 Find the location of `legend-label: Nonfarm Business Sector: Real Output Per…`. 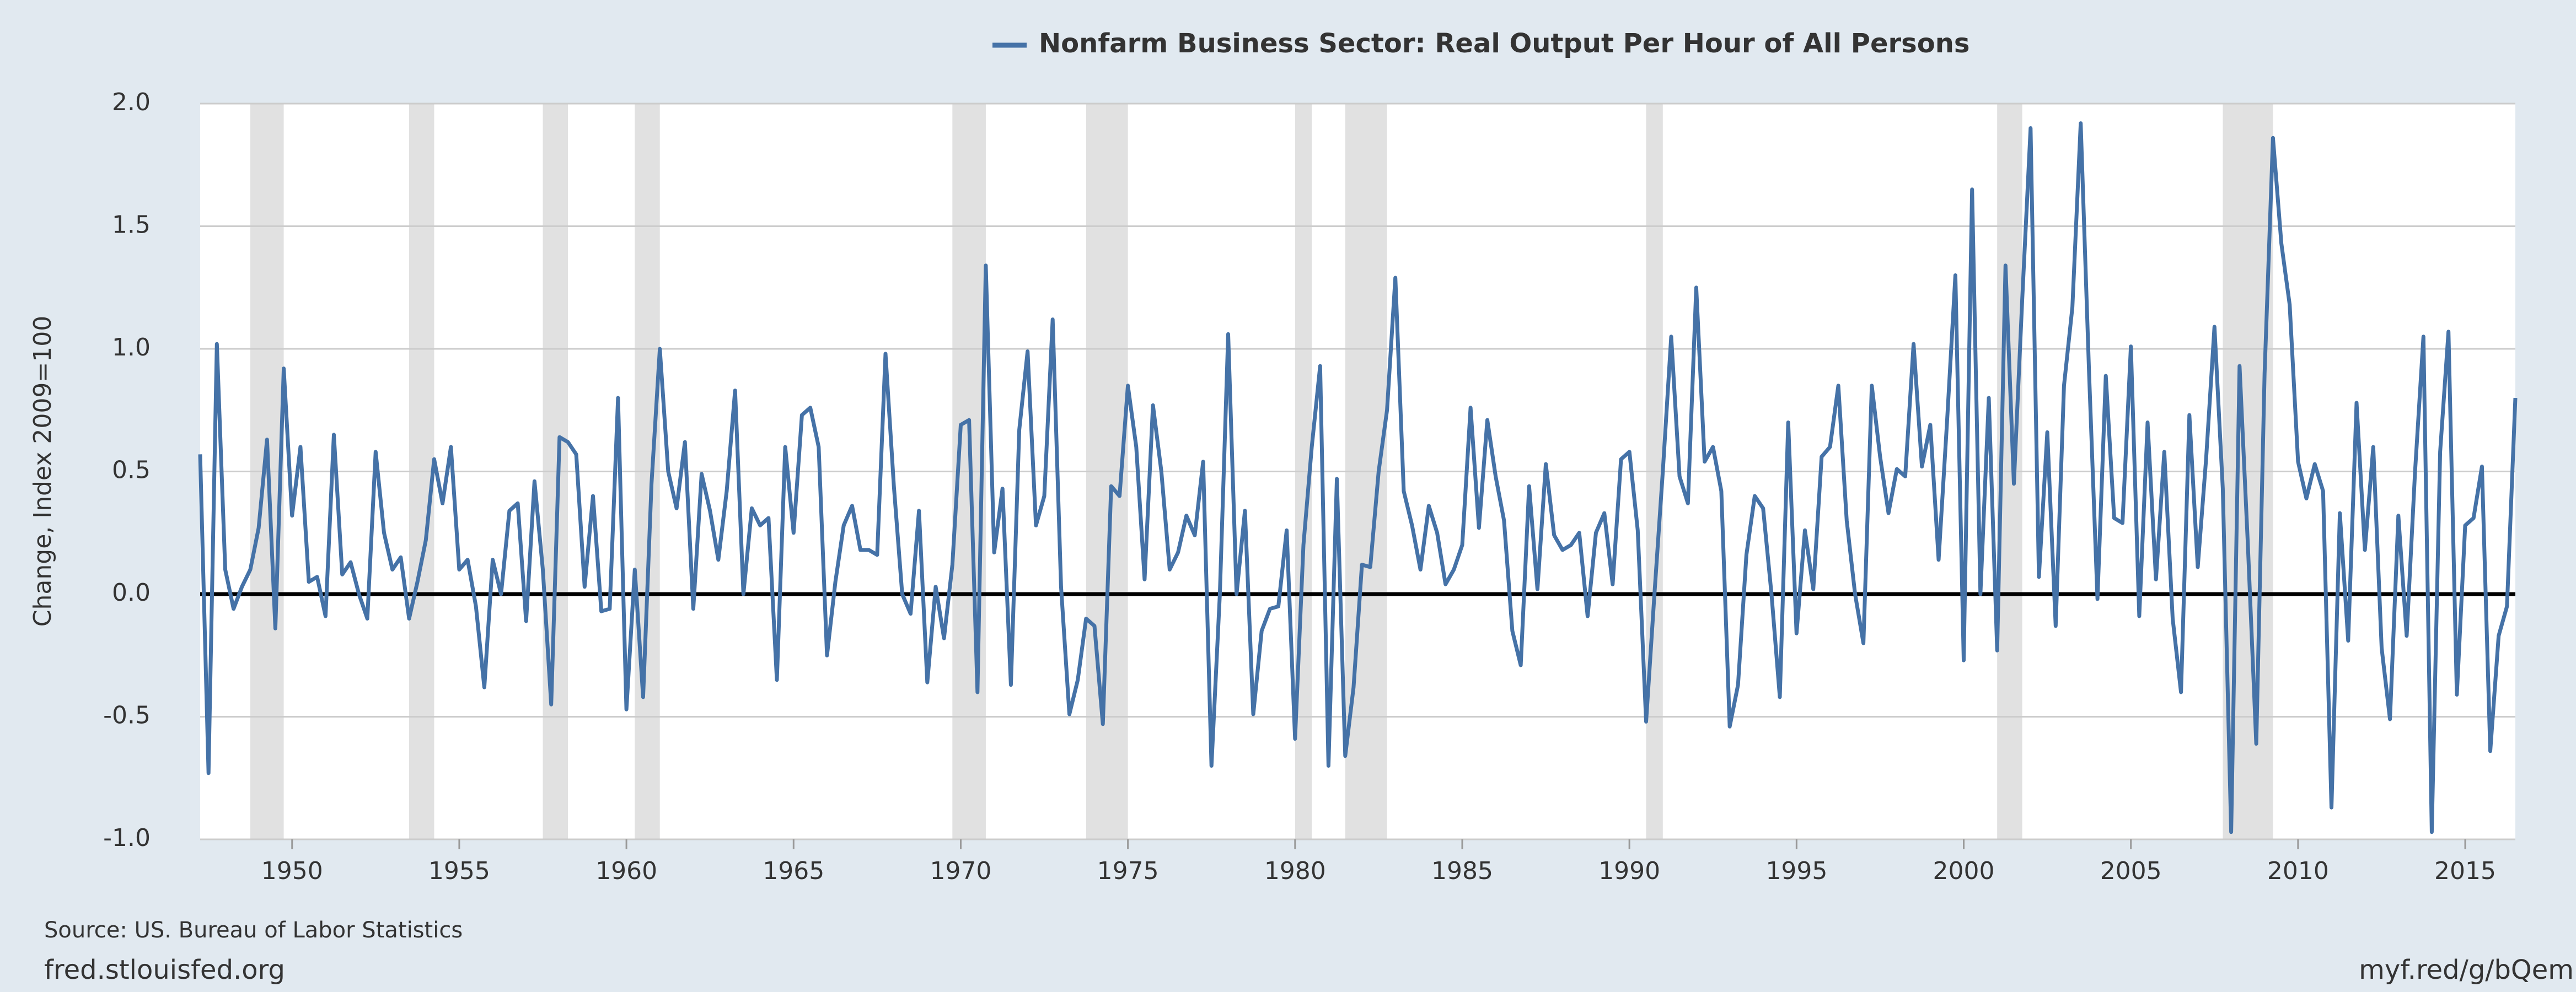

legend-label: Nonfarm Business Sector: Real Output Per… is located at coordinates (1504, 43).